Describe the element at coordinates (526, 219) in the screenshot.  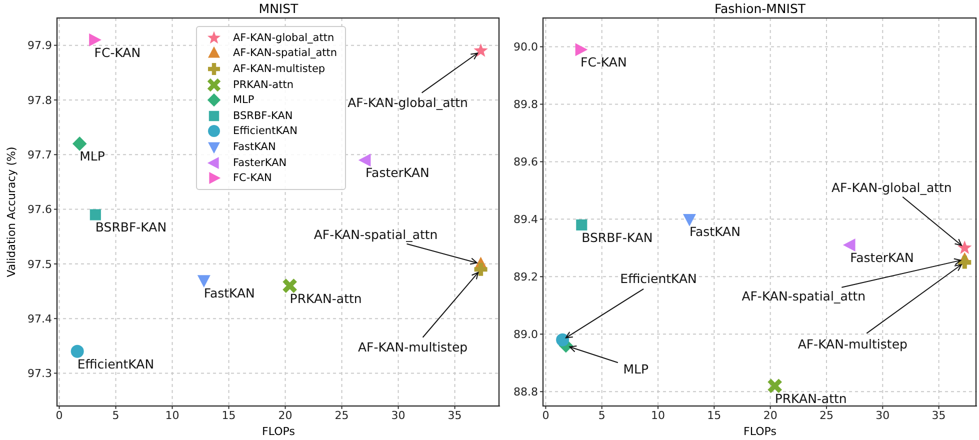
I see `y-tick-label: 89.4` at that location.